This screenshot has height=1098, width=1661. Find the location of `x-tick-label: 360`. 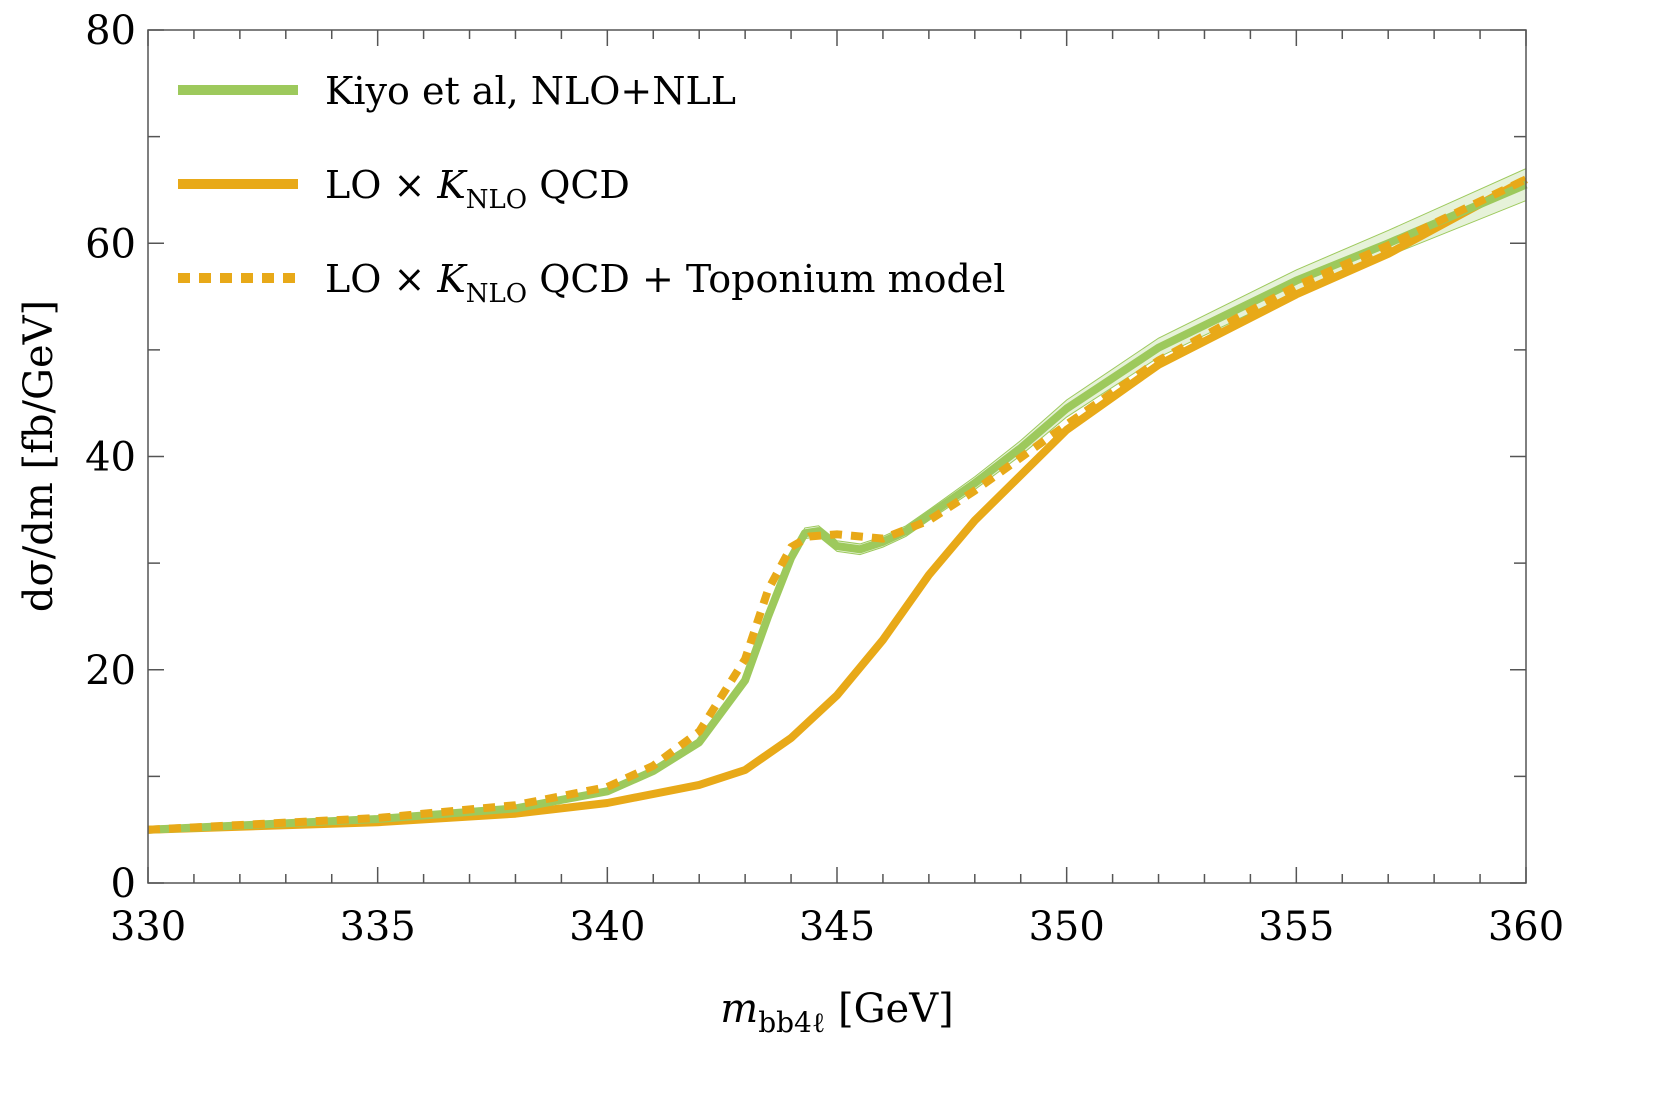

x-tick-label: 360 is located at coordinates (1526, 927).